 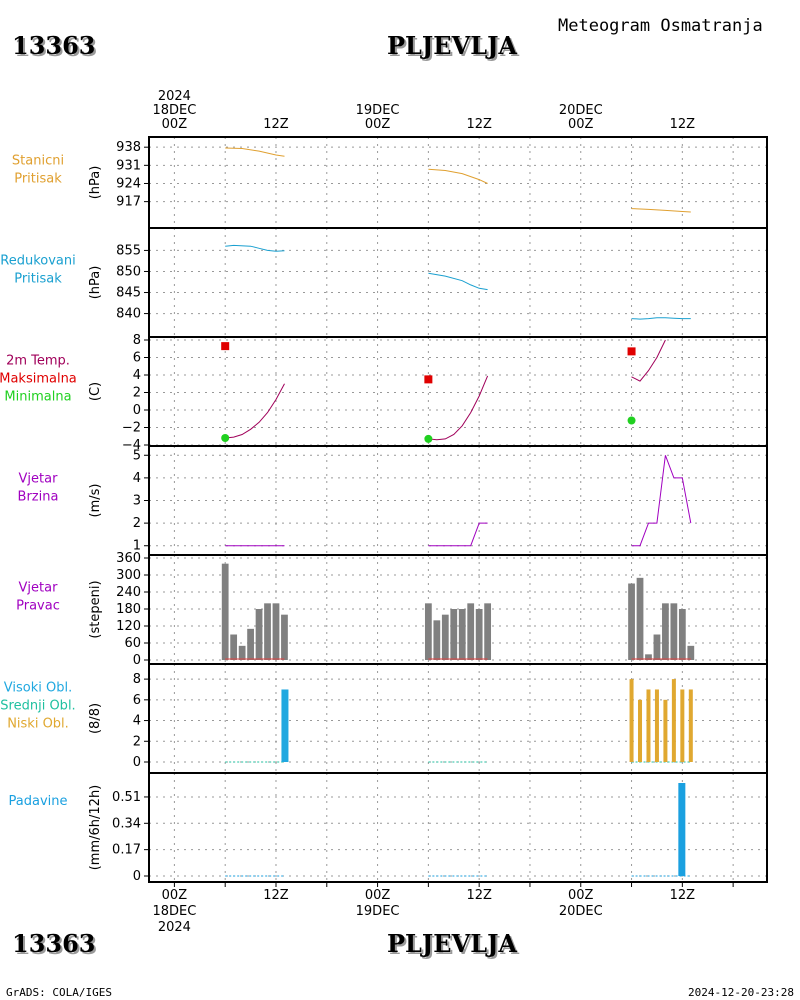 I want to click on y-tick-label: 120, so click(x=128, y=626).